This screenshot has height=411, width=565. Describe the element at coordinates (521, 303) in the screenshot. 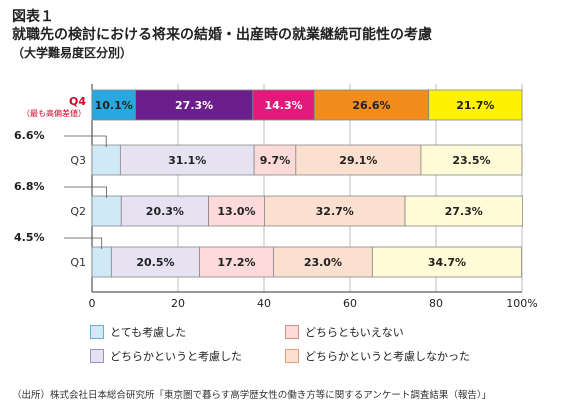

I see `x-tick-label: 100%` at that location.